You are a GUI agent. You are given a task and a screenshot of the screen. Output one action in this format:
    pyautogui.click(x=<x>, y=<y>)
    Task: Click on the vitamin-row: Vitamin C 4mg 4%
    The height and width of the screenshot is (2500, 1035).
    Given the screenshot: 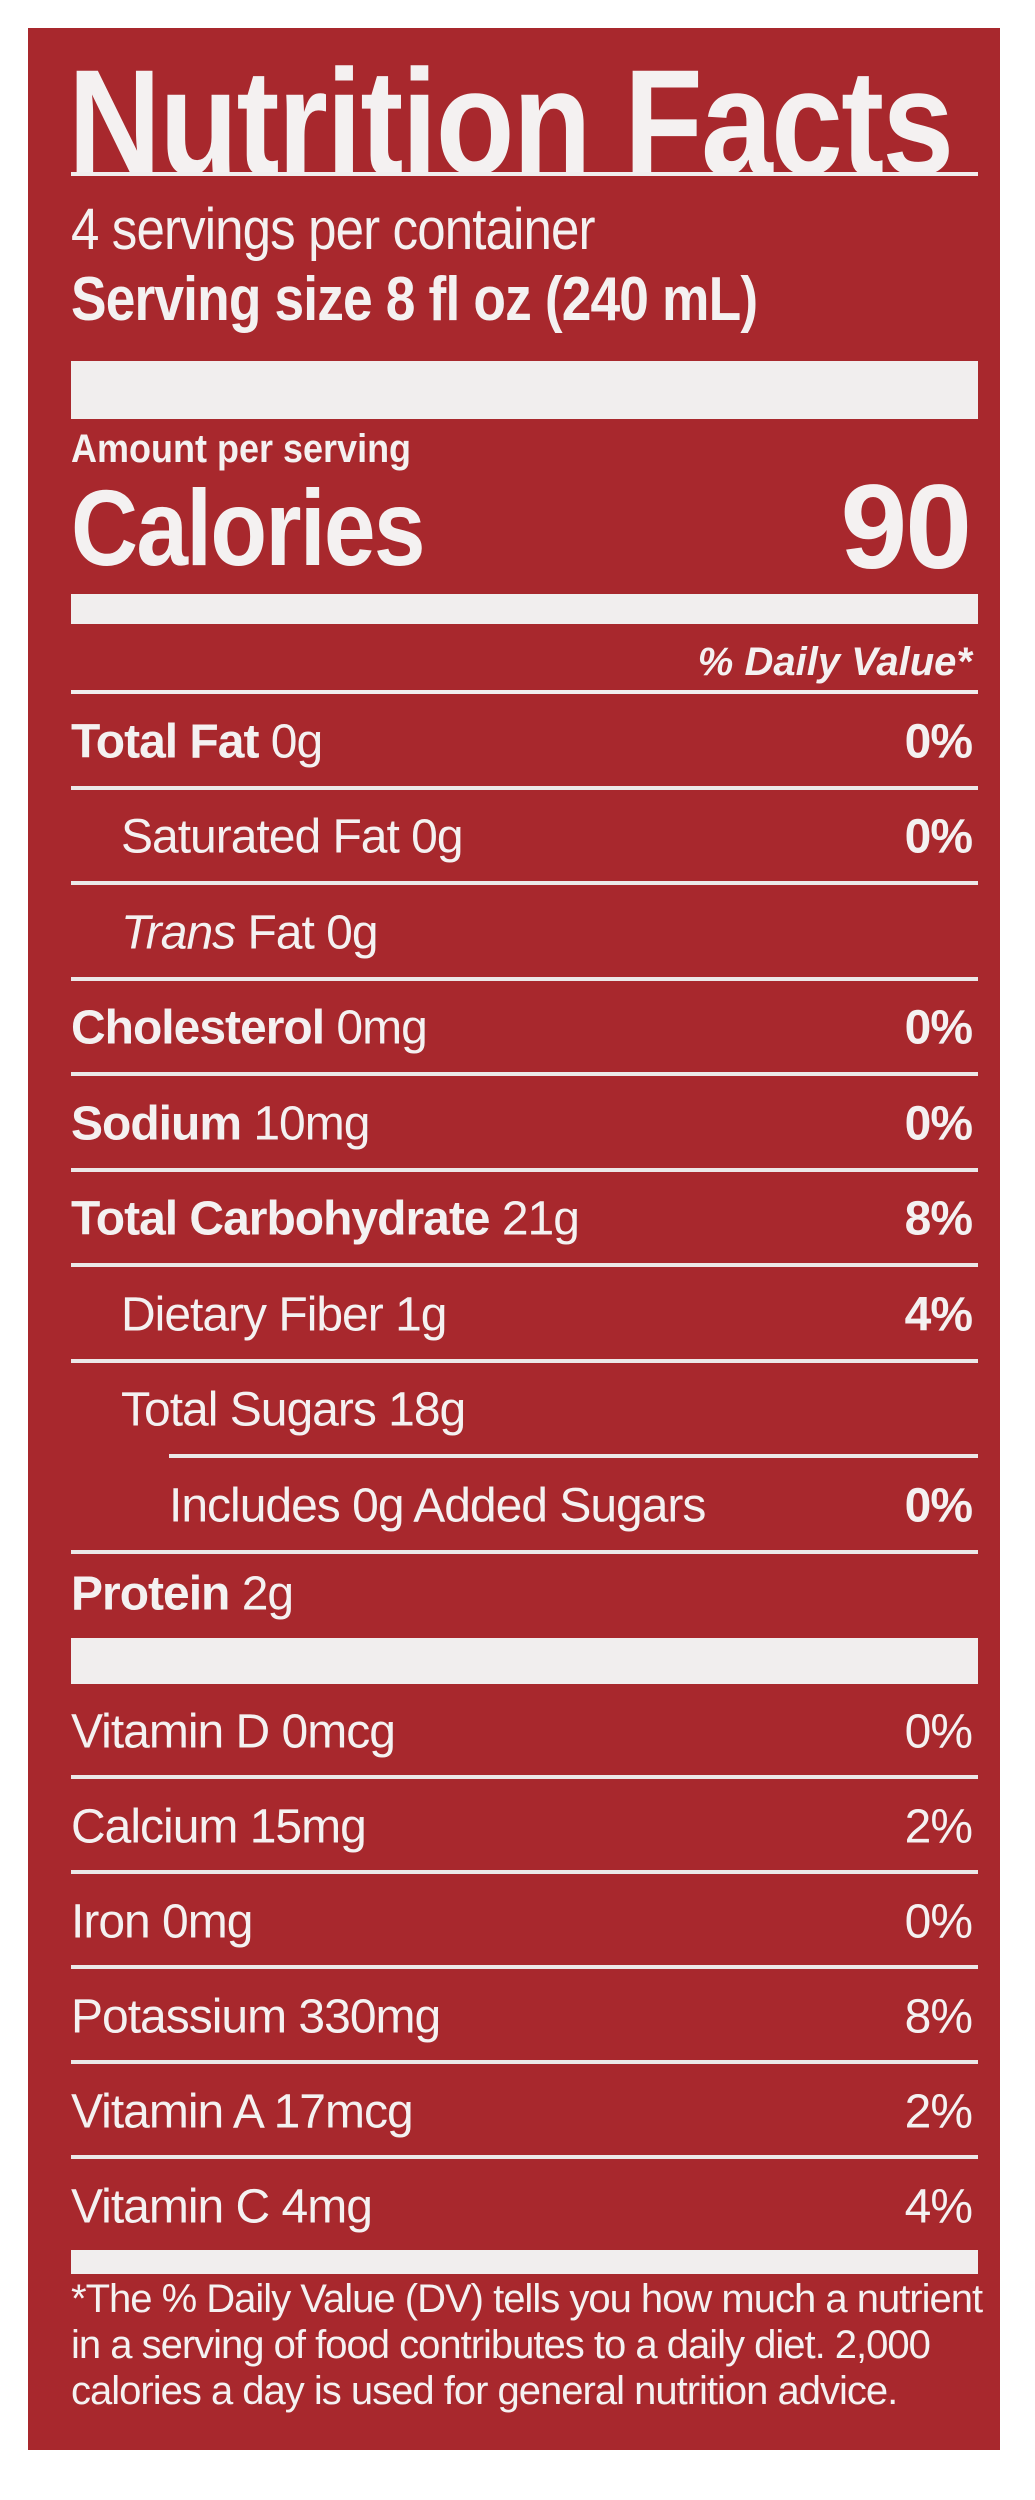 What is the action you would take?
    pyautogui.click(x=524, y=2206)
    